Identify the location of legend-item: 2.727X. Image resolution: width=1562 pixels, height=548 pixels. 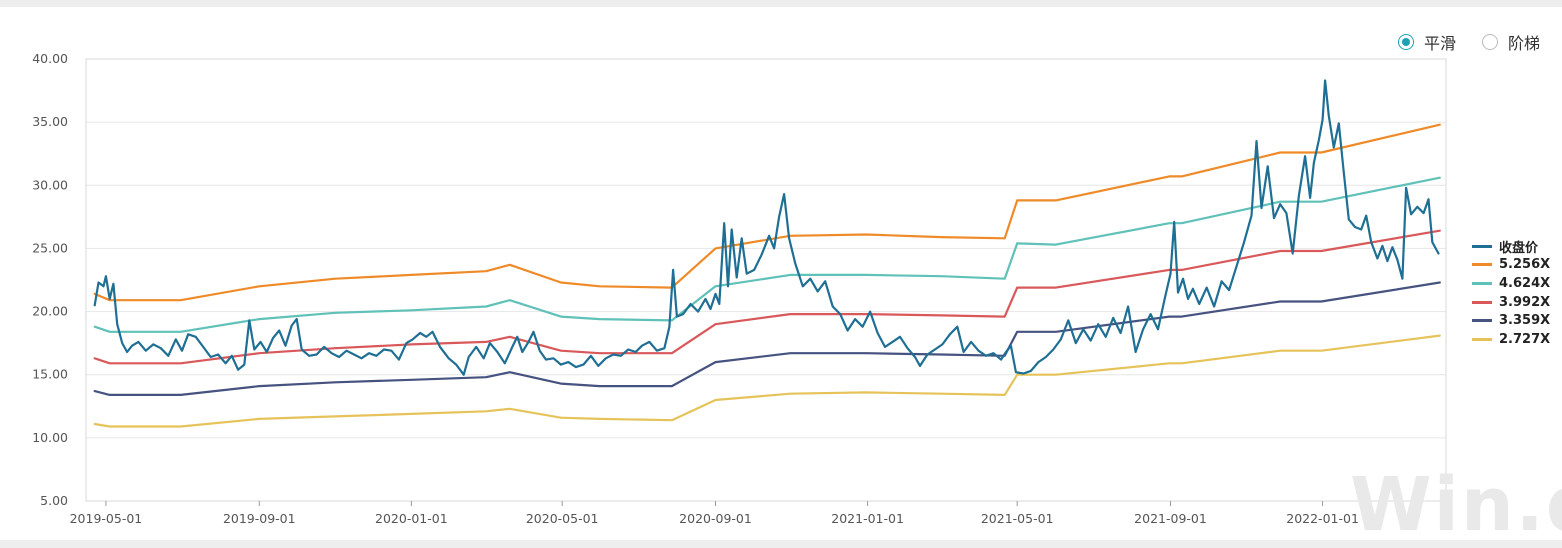
(1511, 339).